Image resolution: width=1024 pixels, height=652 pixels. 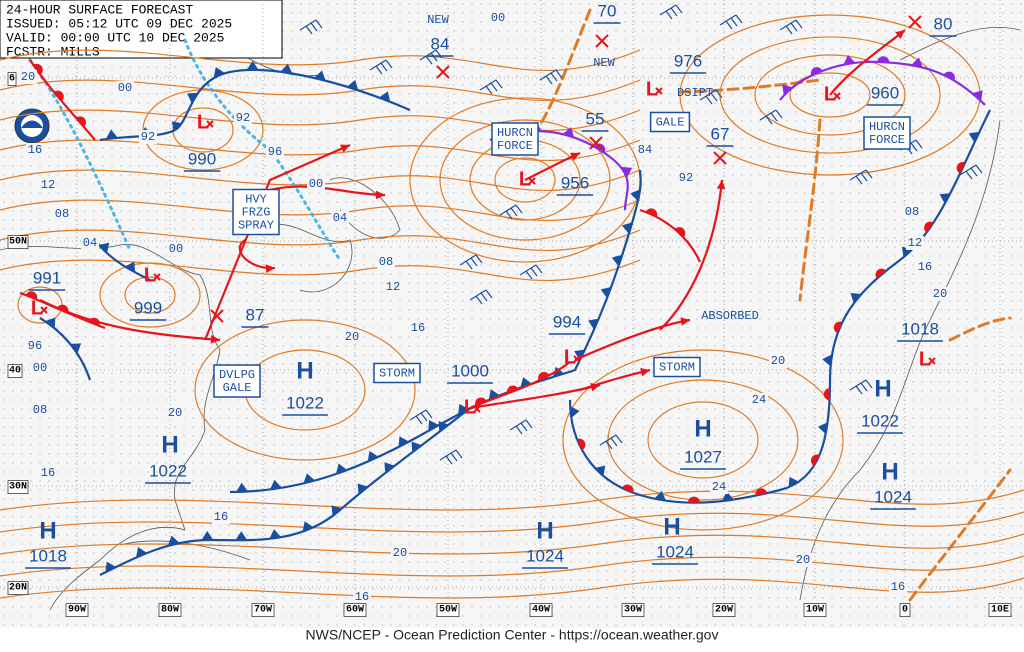 I want to click on warning-text: STORM, so click(x=677, y=368).